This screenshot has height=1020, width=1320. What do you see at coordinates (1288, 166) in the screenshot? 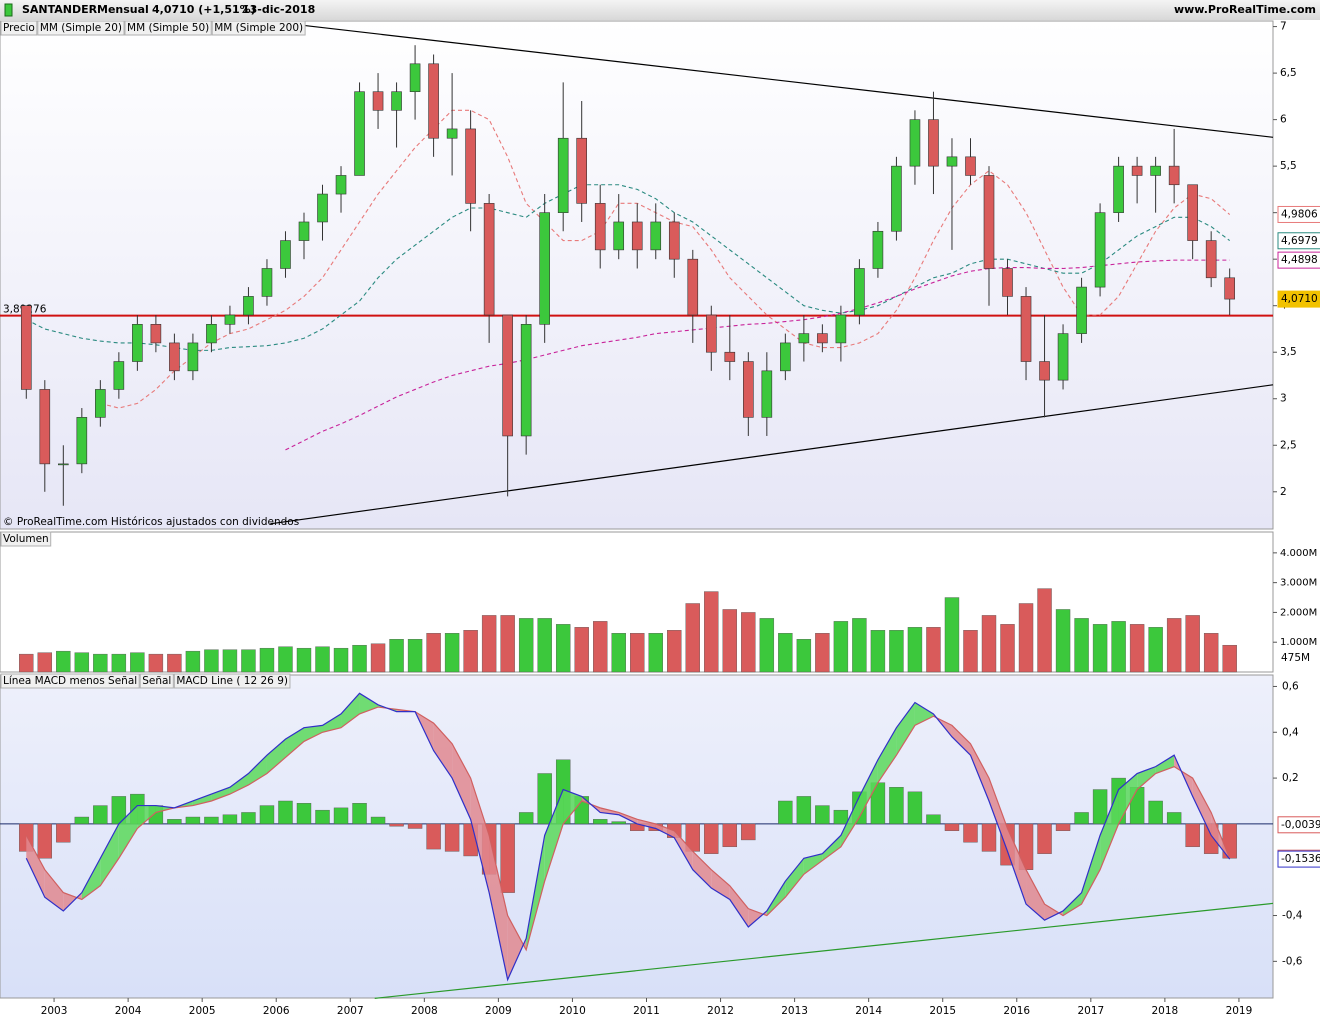
I see `y-tick-label: 5,5` at bounding box center [1288, 166].